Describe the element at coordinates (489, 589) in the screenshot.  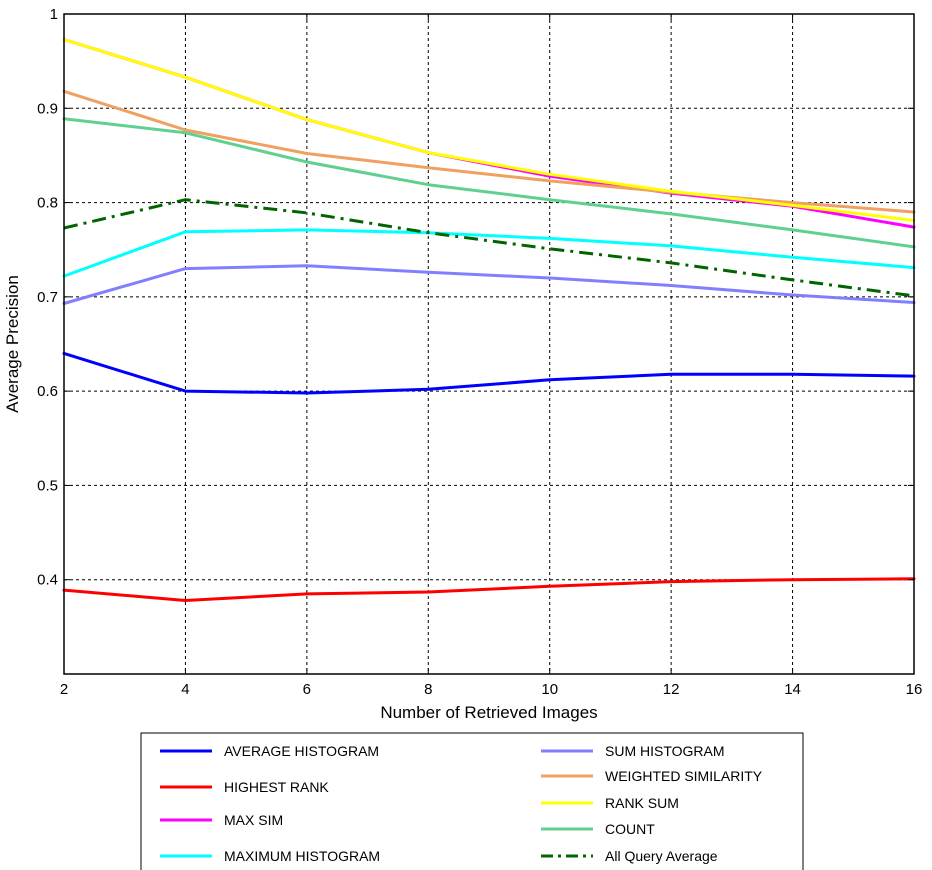
I see `series-line-highest-rank` at that location.